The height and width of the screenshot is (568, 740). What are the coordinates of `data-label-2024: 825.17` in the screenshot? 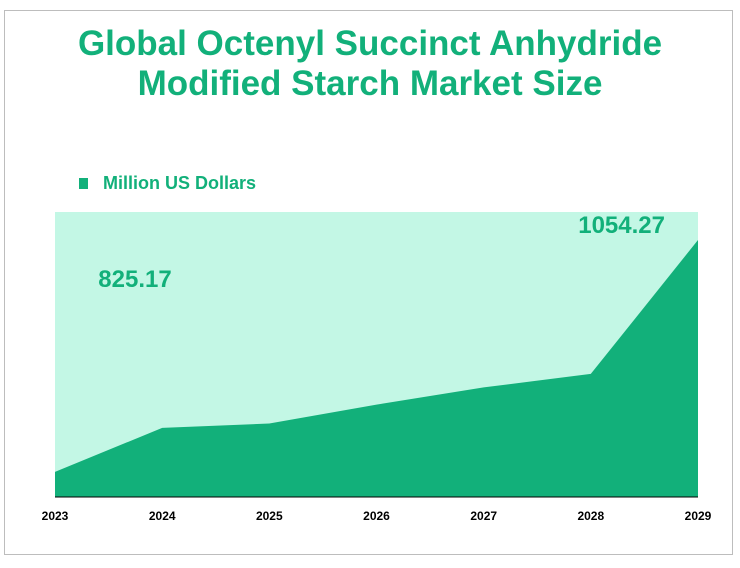 It's located at (134, 279).